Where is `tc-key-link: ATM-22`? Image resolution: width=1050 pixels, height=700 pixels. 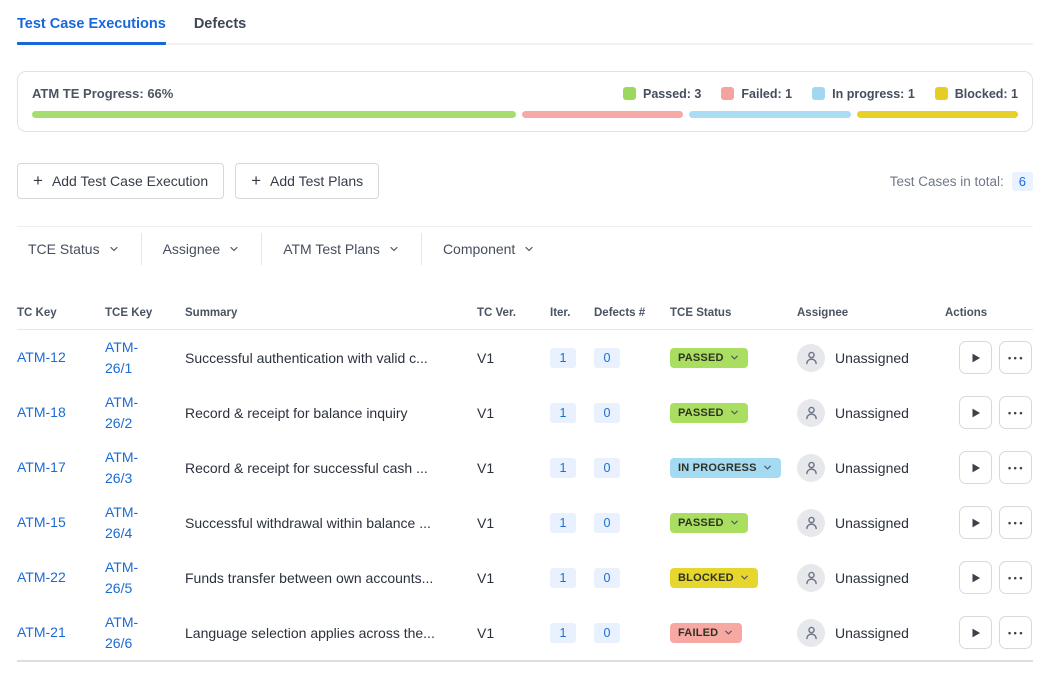
tc-key-link: ATM-22 is located at coordinates (41, 576).